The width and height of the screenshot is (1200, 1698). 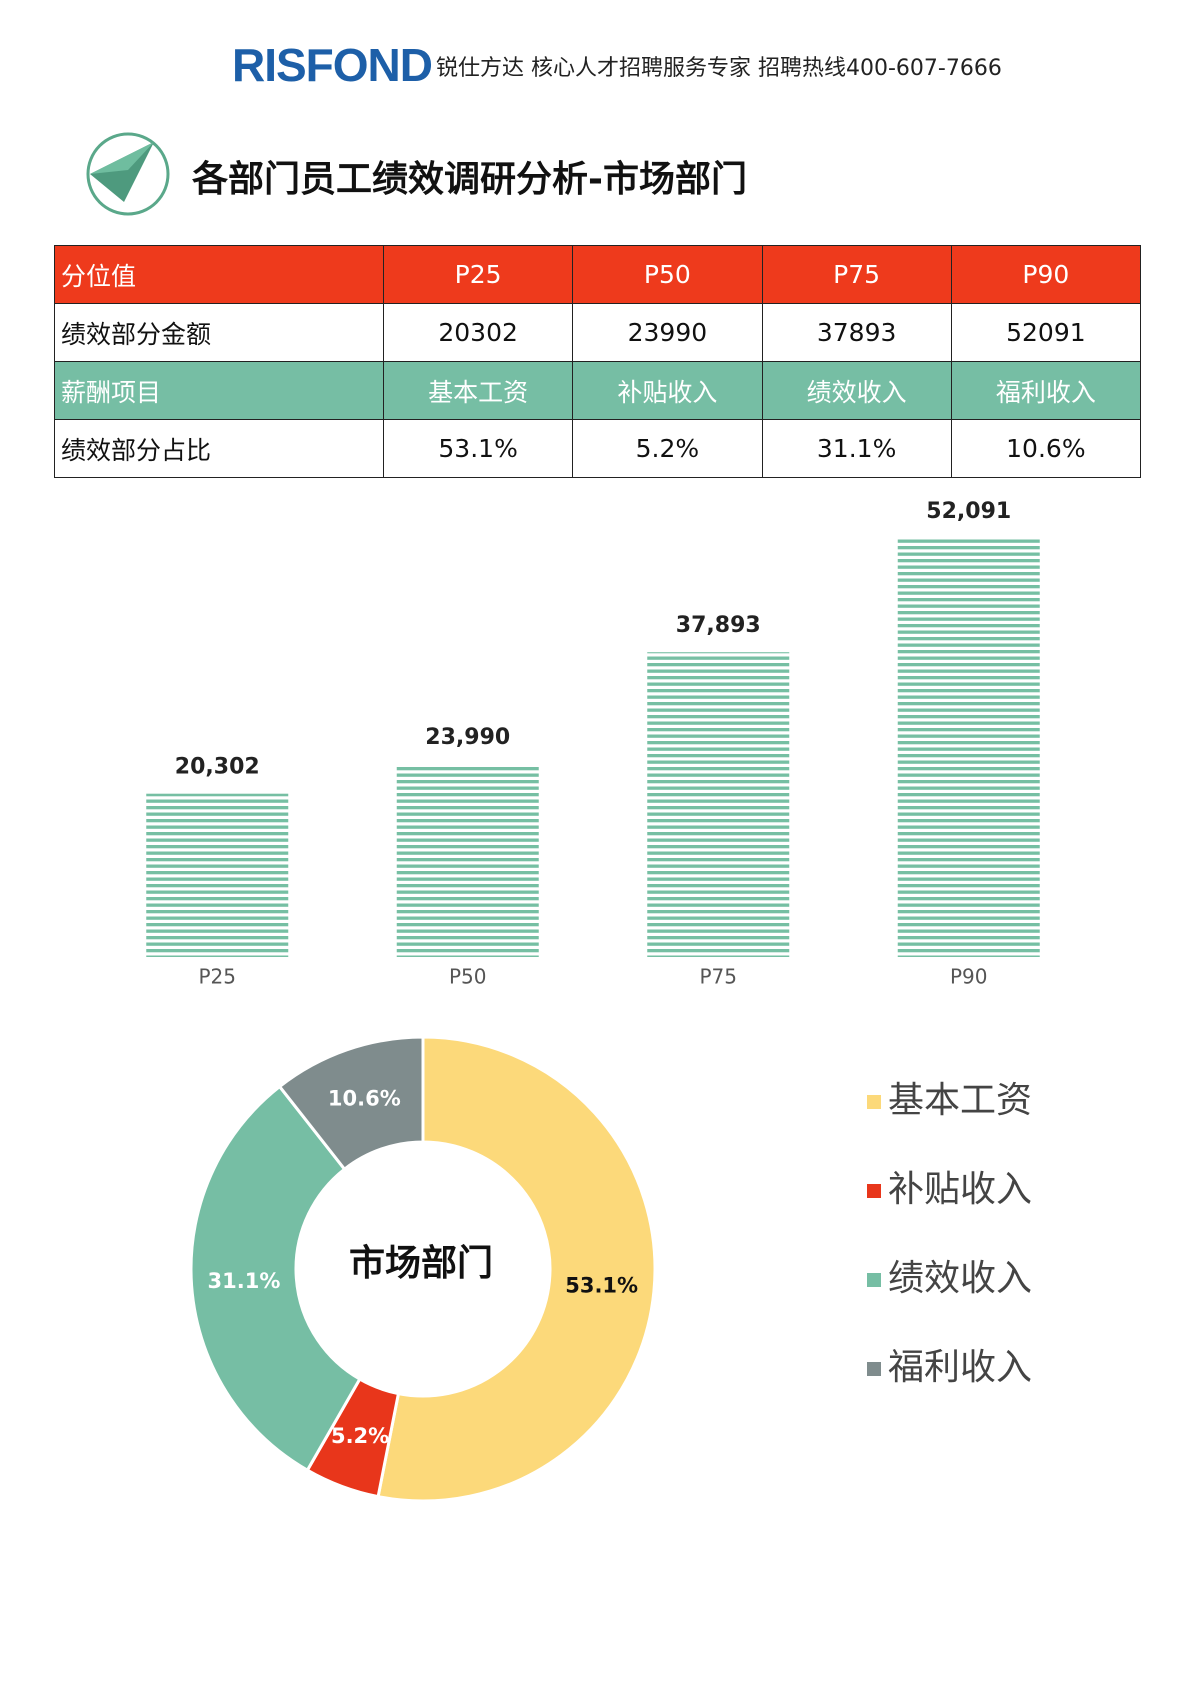 I want to click on table-cell: 绩效收入, so click(x=856, y=390).